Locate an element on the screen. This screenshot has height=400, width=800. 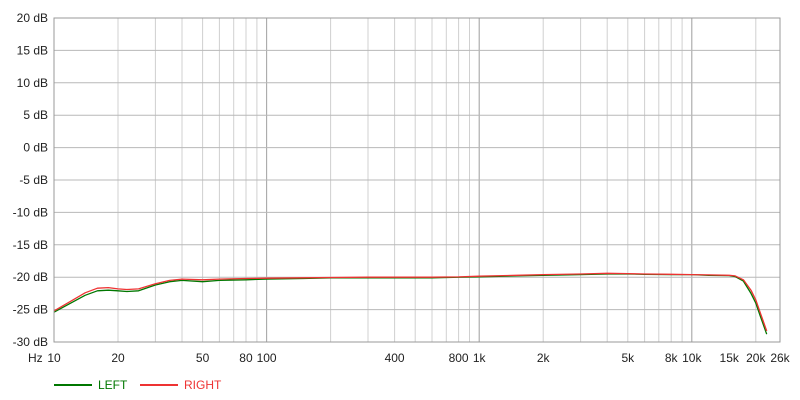
x-tick-label: 800 is located at coordinates (459, 358).